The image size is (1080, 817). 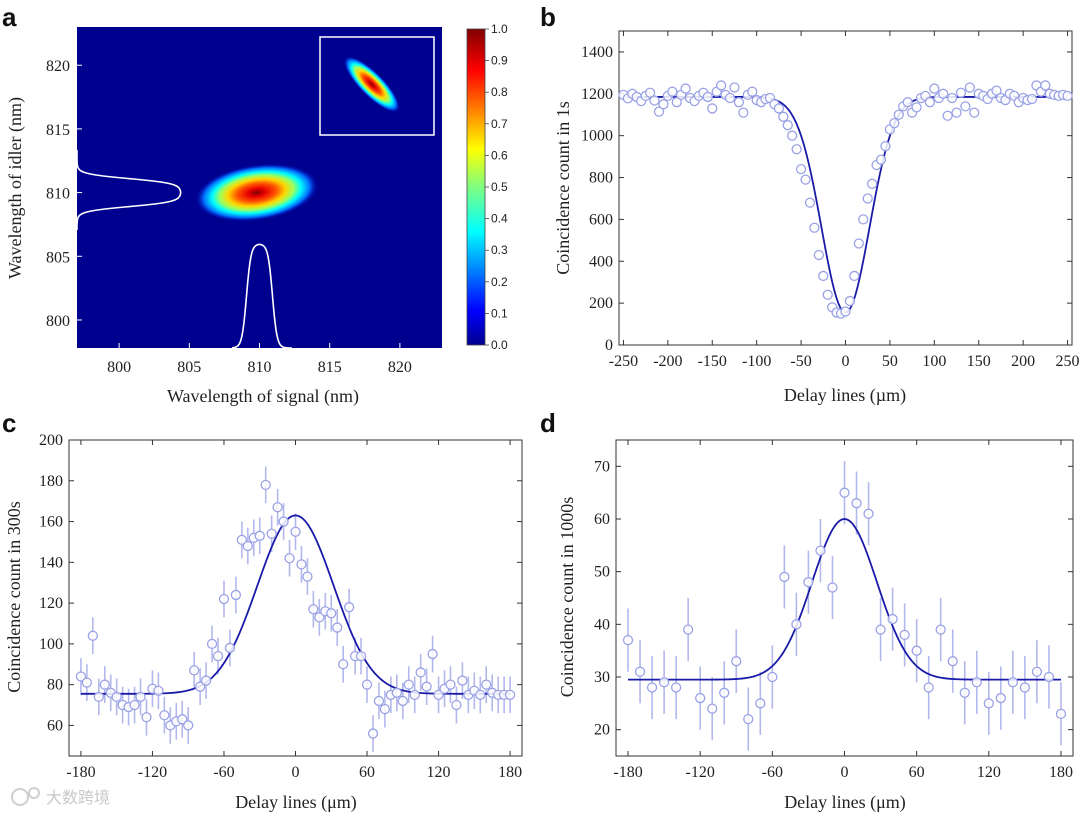 What do you see at coordinates (623, 361) in the screenshot?
I see `x-tick-label: -250` at bounding box center [623, 361].